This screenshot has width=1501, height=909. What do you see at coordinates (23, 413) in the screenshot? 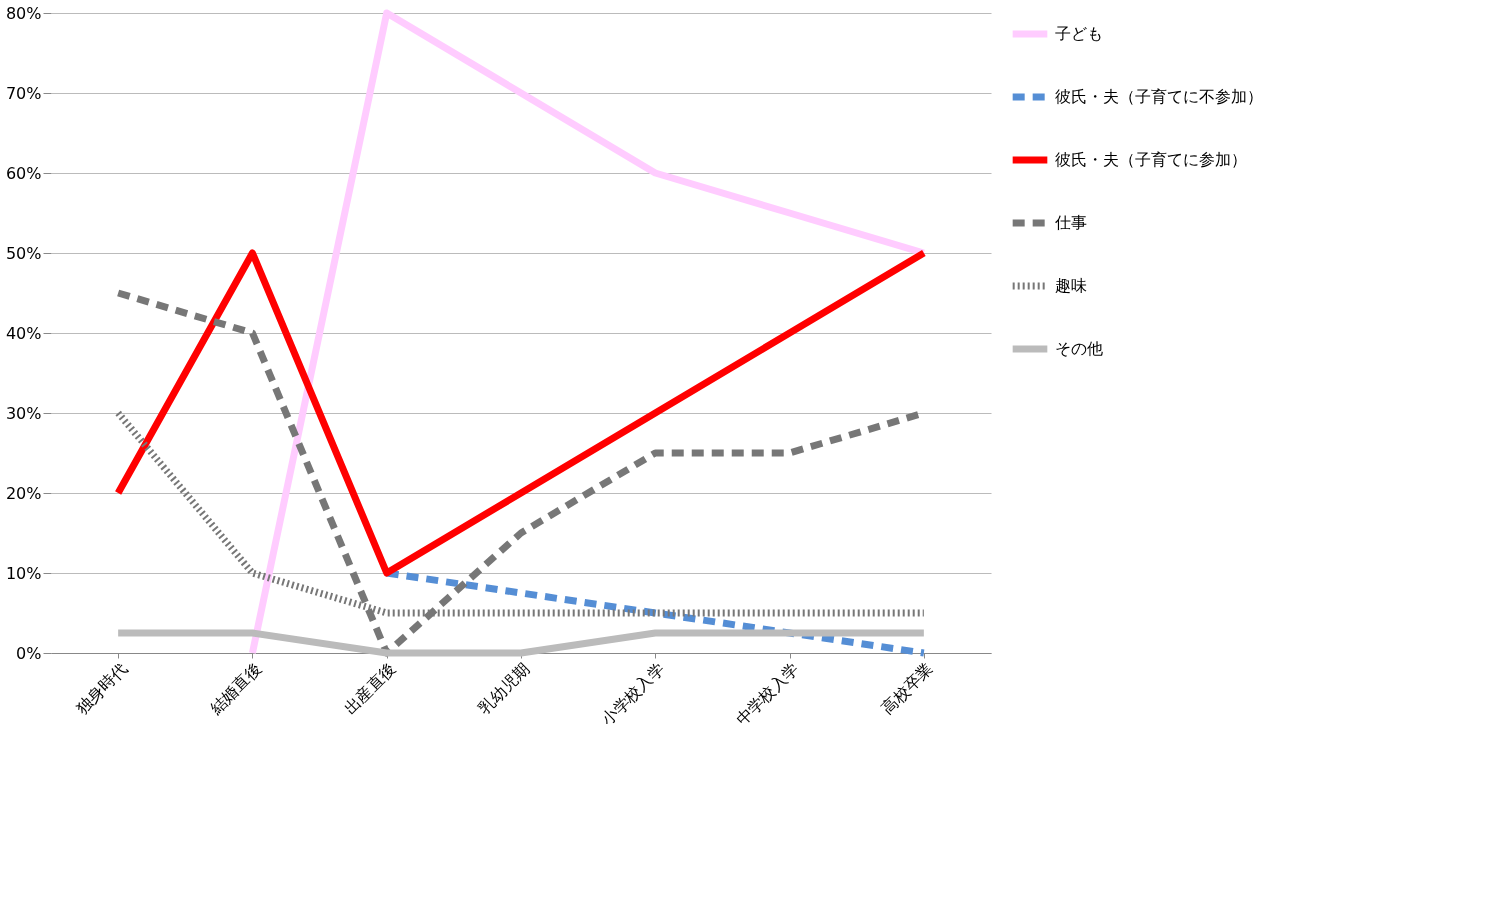
I see `y-tick-label: 30%` at bounding box center [23, 413].